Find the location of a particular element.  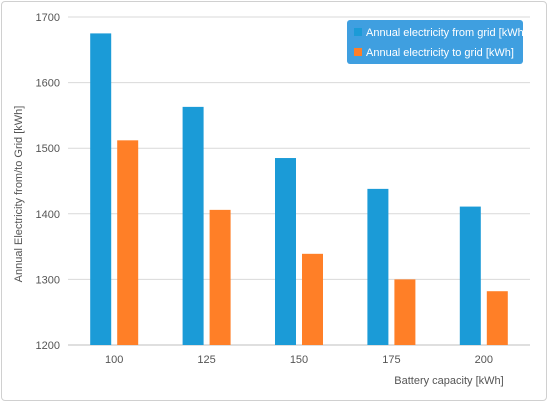

y-tick-label: 1300 is located at coordinates (48, 280).